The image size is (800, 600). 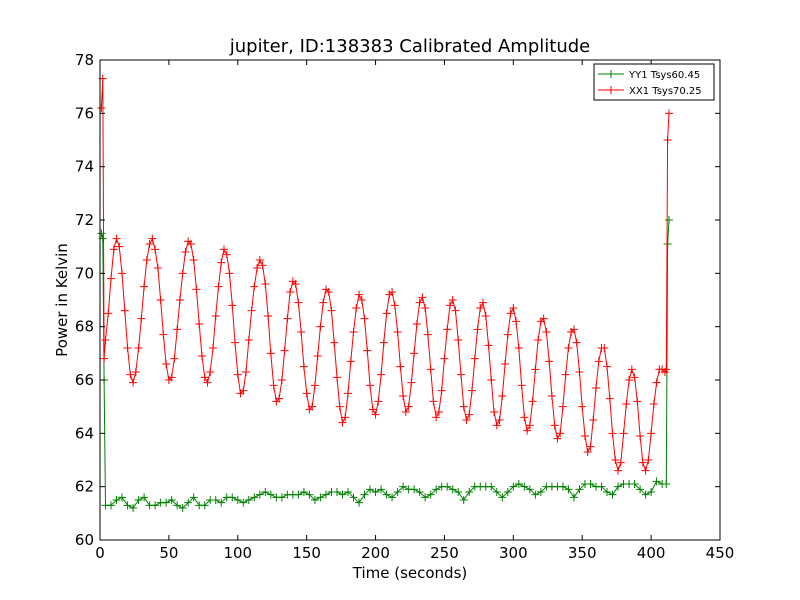 What do you see at coordinates (84, 167) in the screenshot?
I see `y-tick-label: 74` at bounding box center [84, 167].